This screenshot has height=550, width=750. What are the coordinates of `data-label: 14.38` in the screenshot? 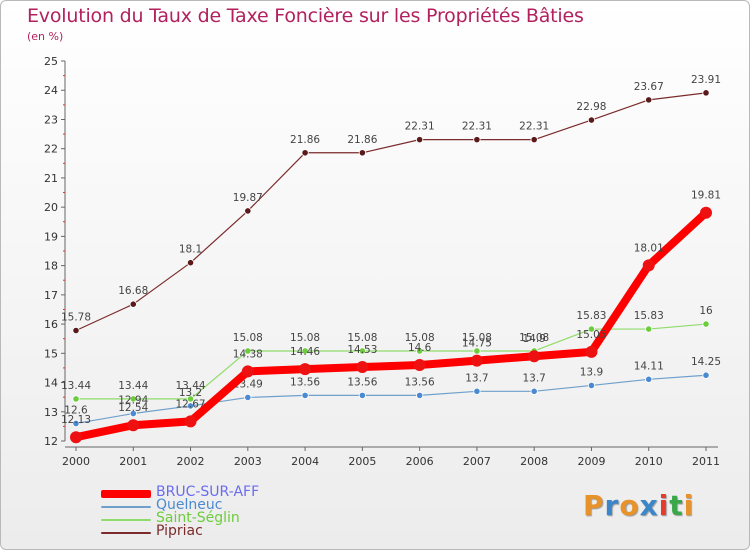 It's located at (248, 354).